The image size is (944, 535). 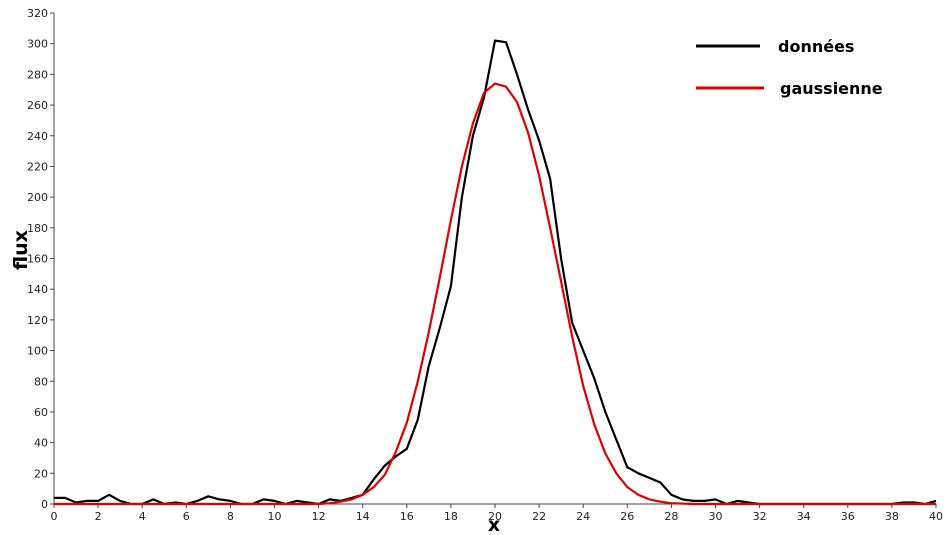 What do you see at coordinates (37, 351) in the screenshot?
I see `y-tick-label: 100` at bounding box center [37, 351].